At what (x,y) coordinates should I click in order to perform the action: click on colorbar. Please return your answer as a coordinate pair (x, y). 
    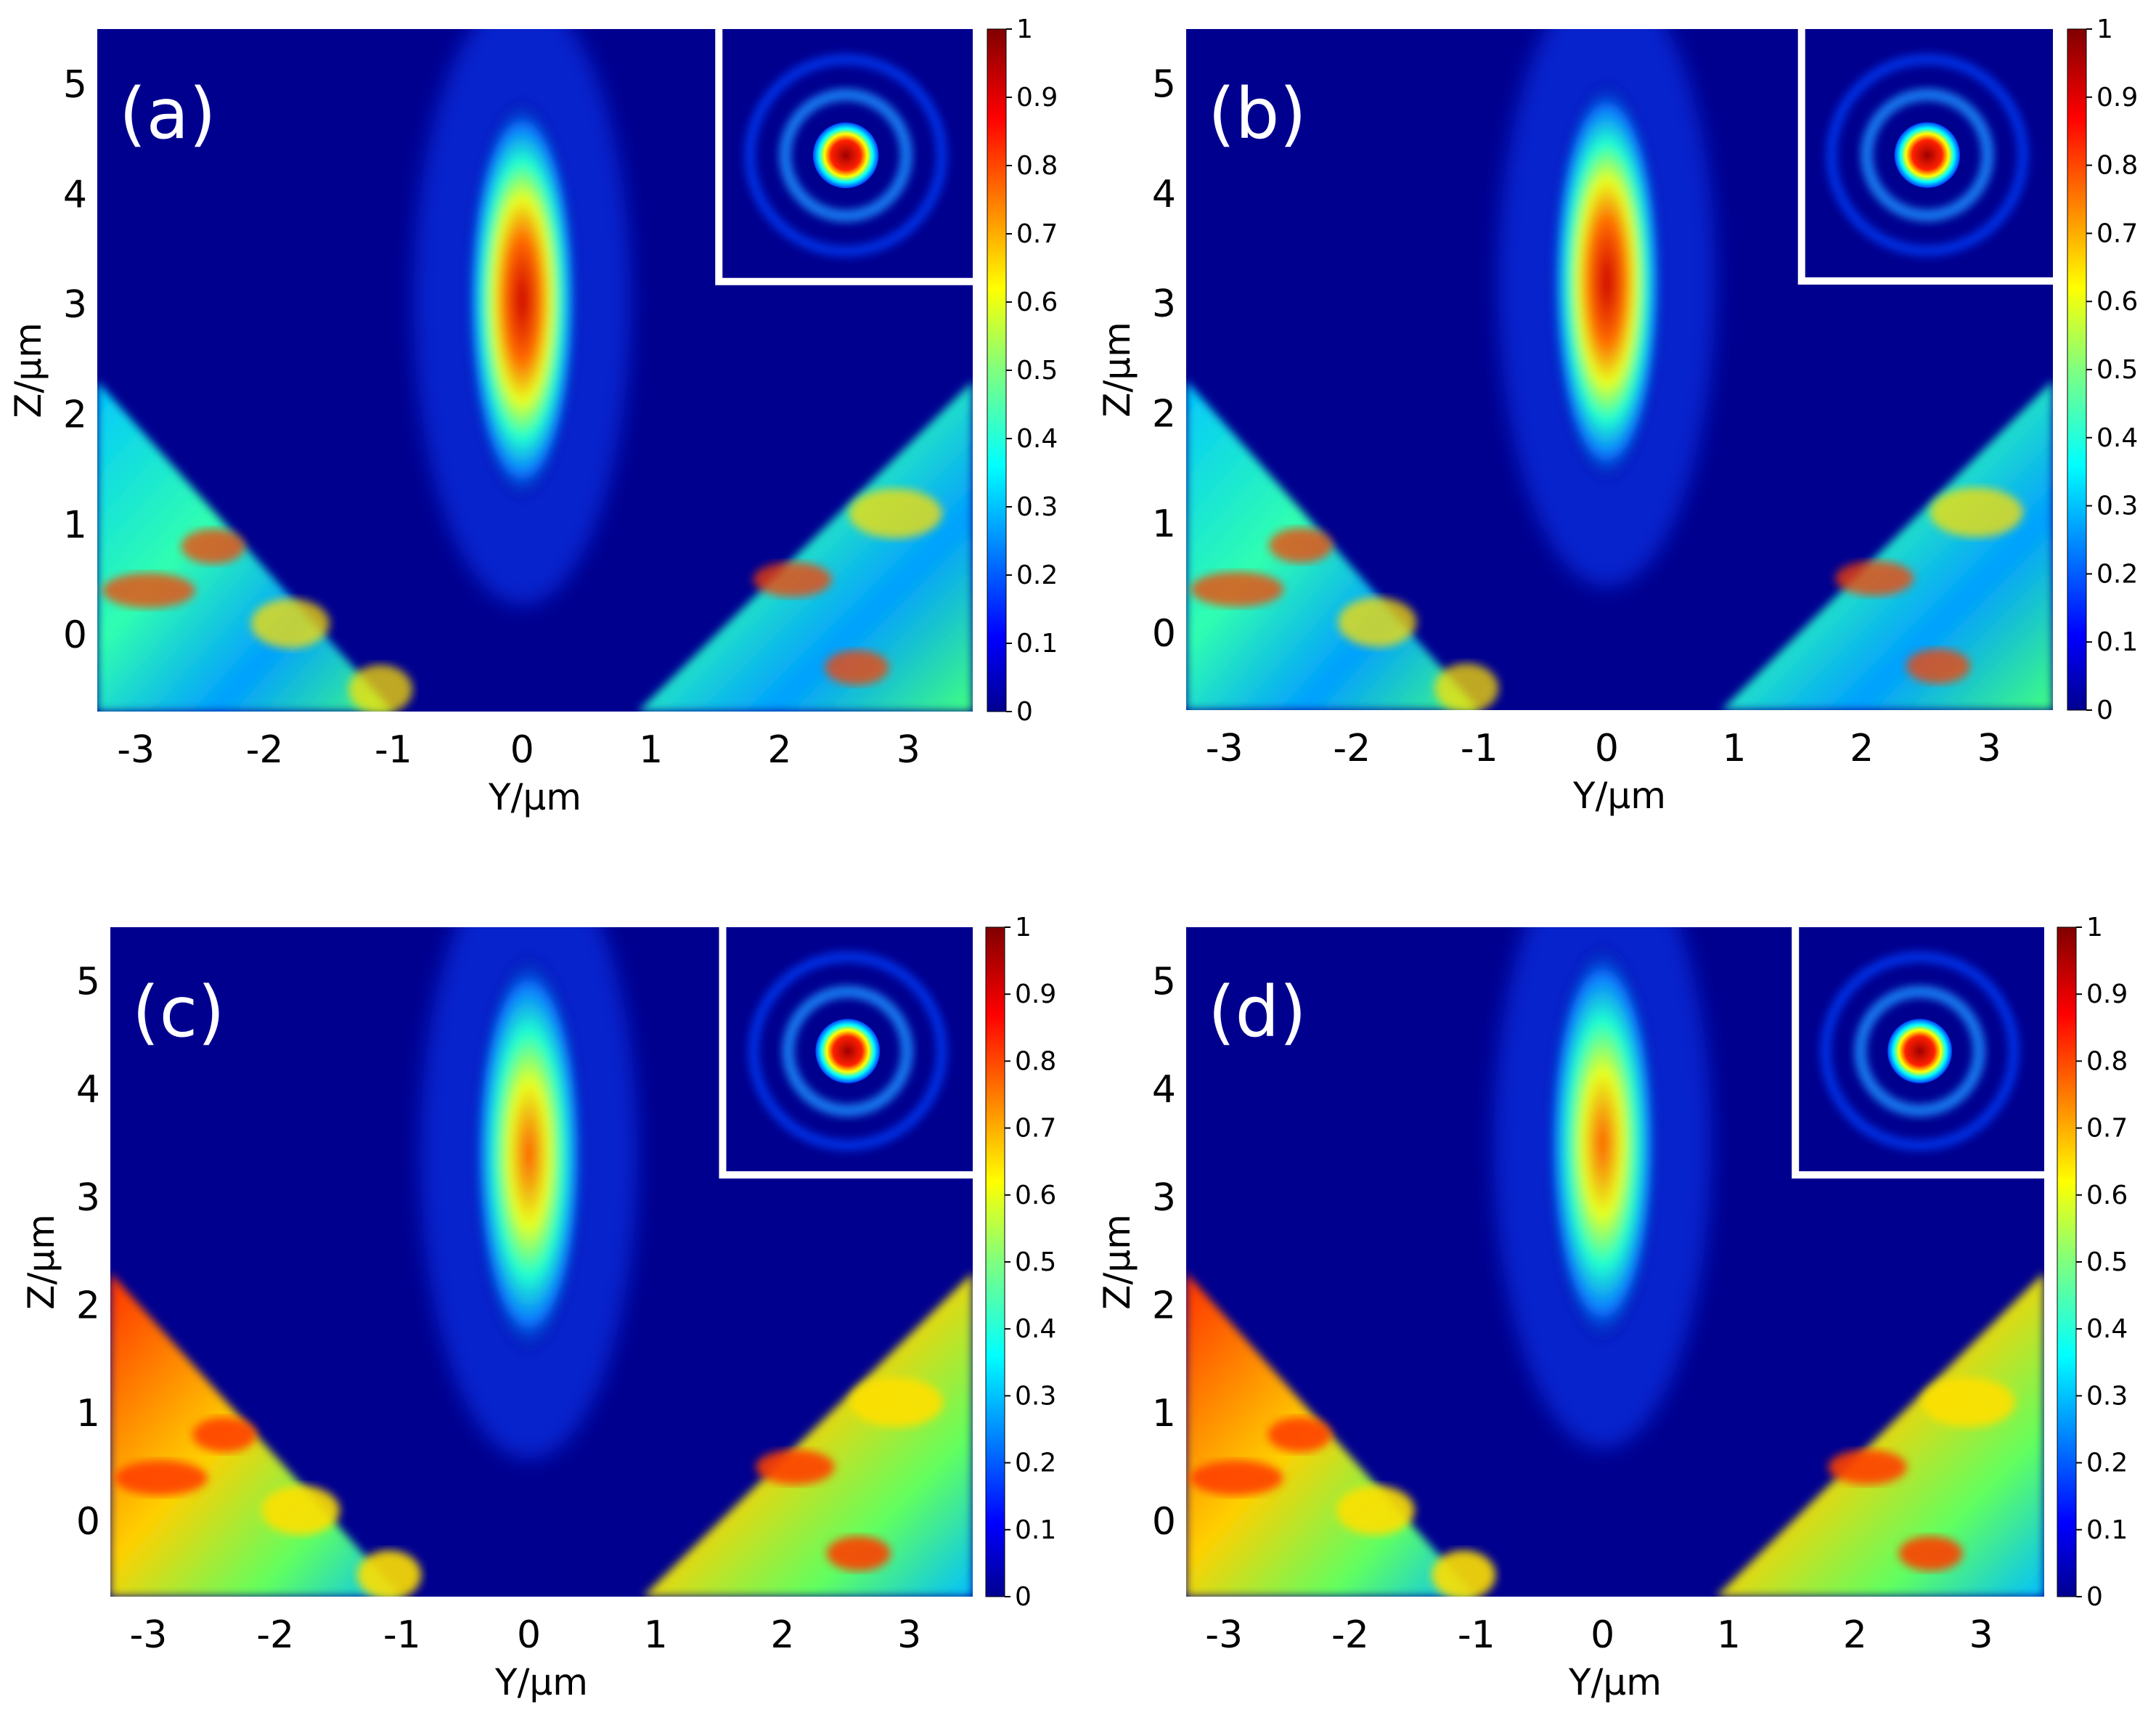
    Looking at the image, I should click on (2067, 1261).